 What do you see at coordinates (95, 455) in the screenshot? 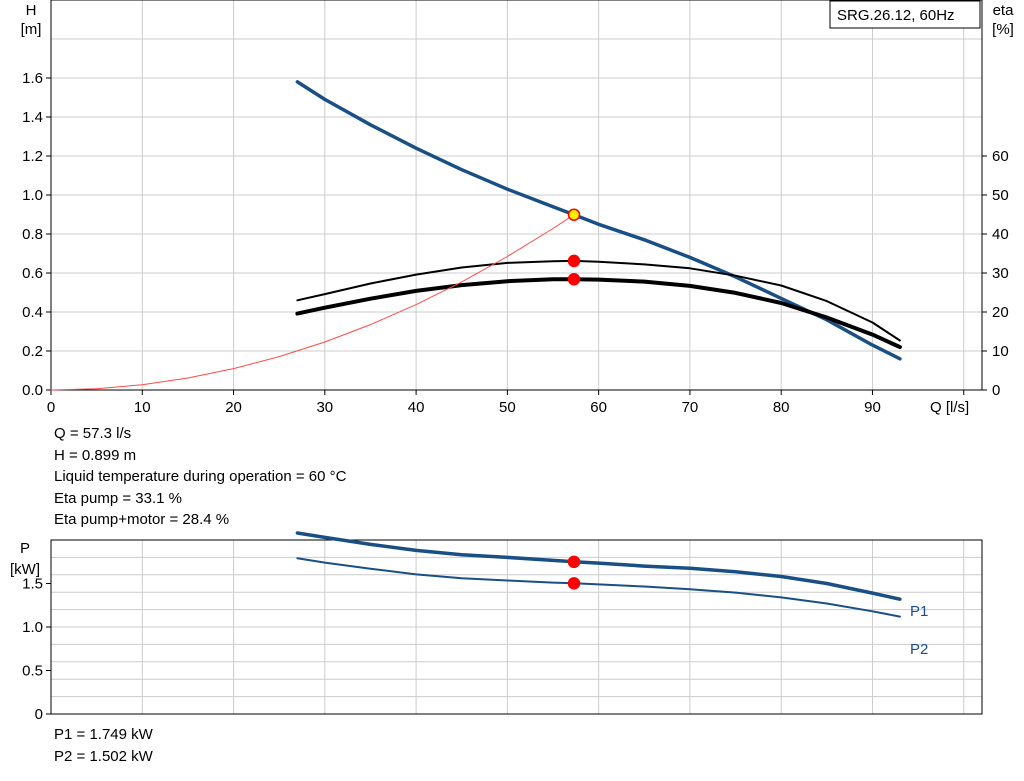
I see `head-readout: H = 0.899 m` at bounding box center [95, 455].